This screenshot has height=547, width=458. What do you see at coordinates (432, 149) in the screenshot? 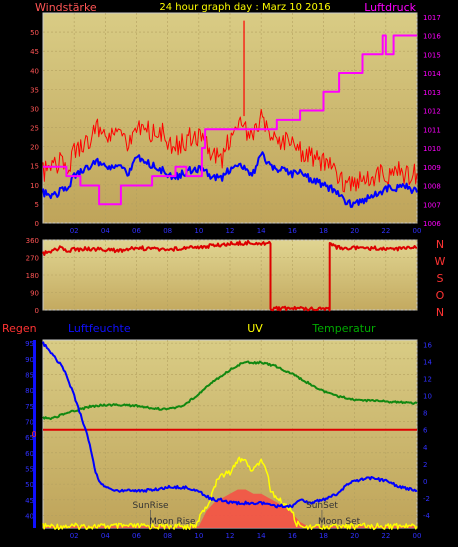
I see `y2-tick-label: 1010` at bounding box center [432, 149].